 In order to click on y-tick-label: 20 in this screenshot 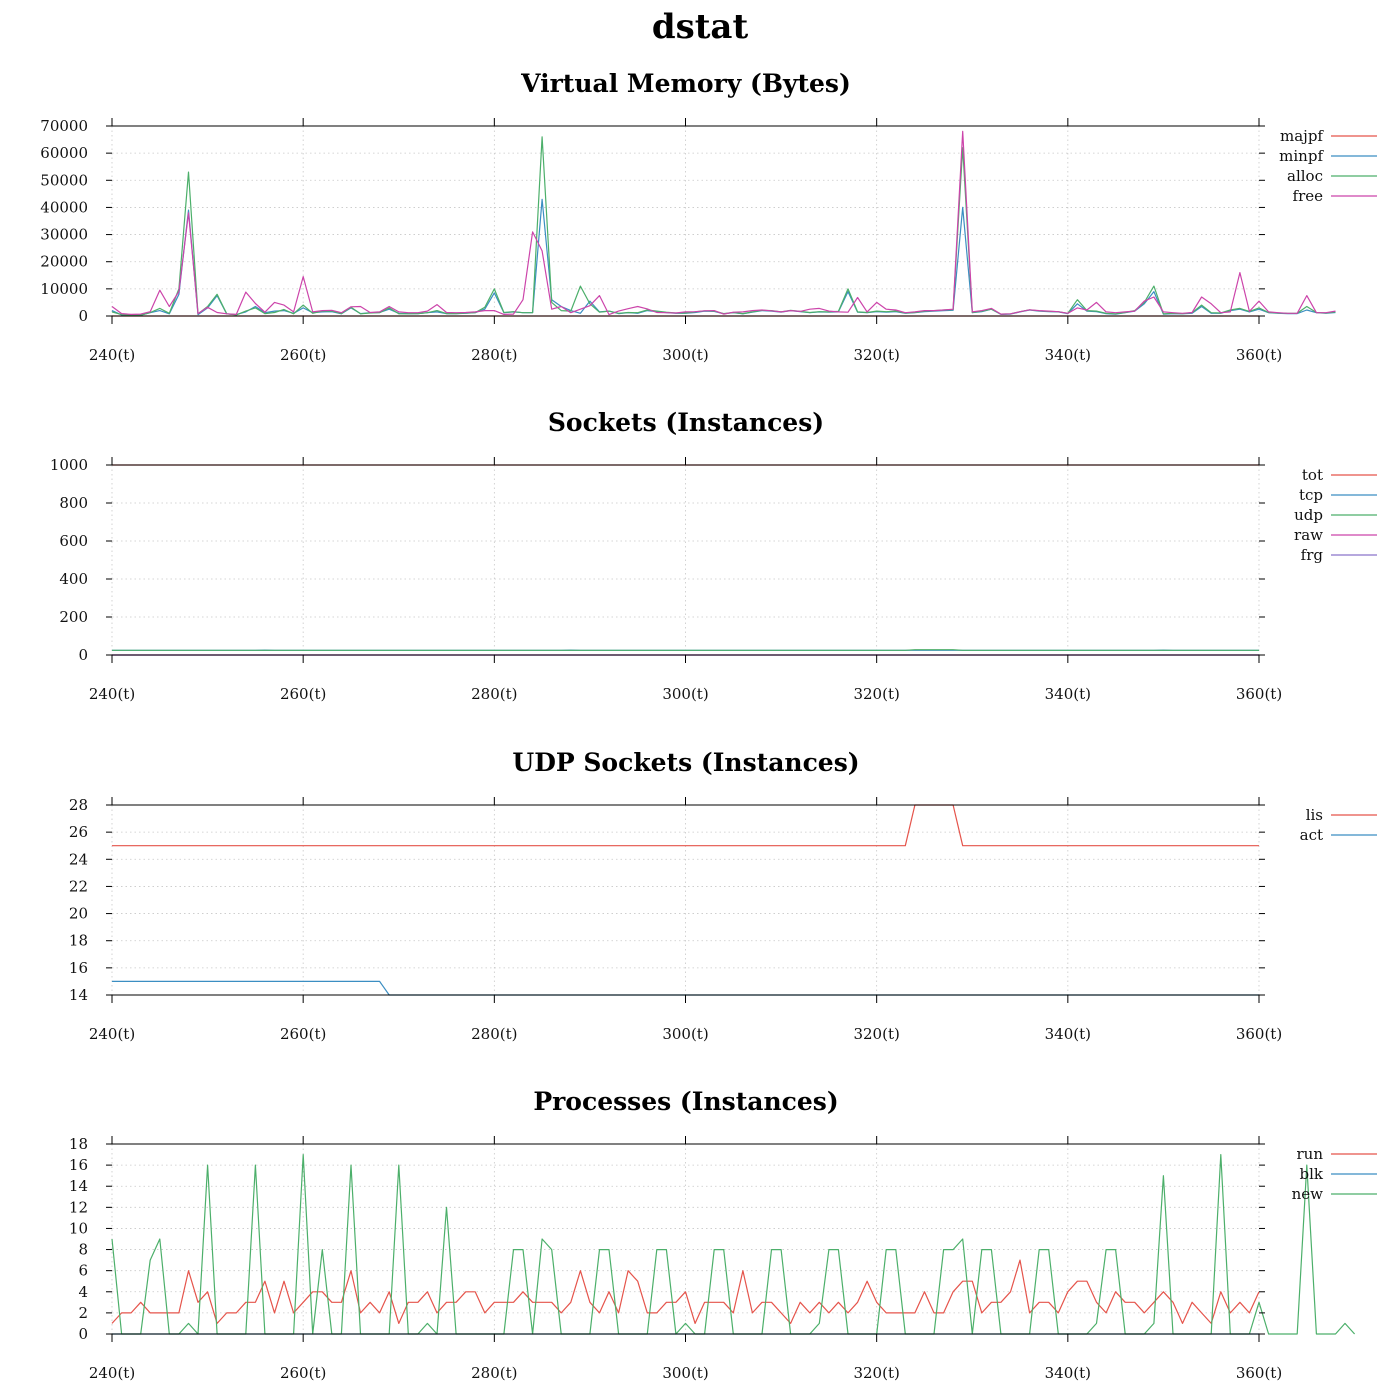, I will do `click(78, 914)`.